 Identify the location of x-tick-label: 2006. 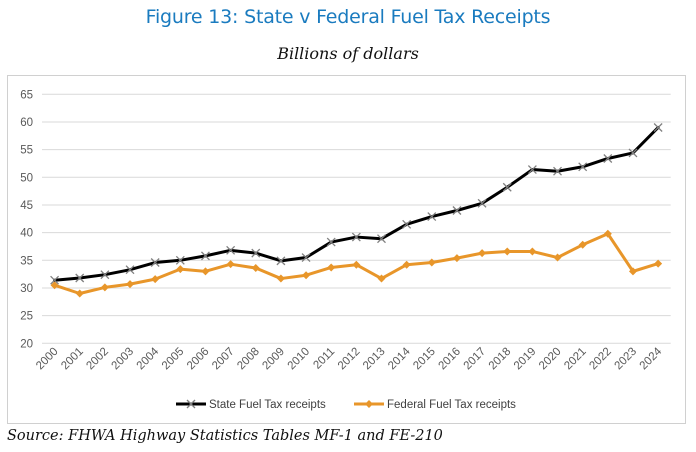
(198, 359).